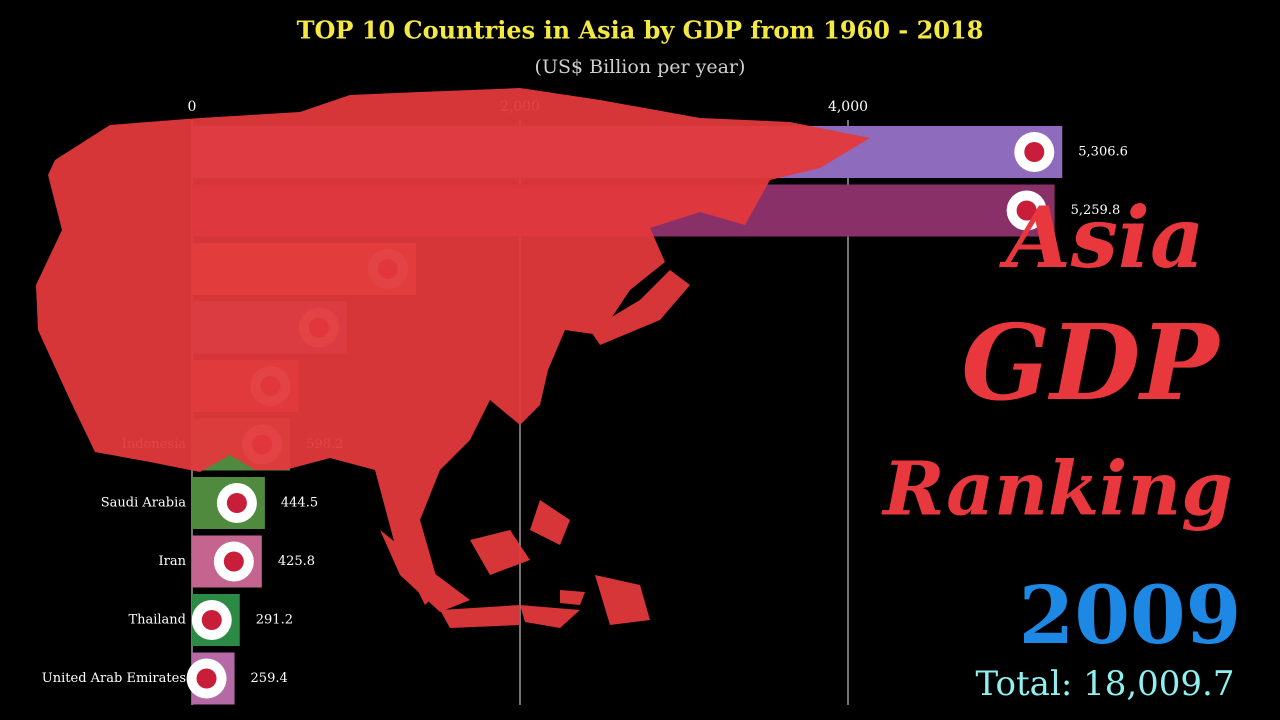 Image resolution: width=1280 pixels, height=720 pixels. Describe the element at coordinates (274, 620) in the screenshot. I see `value-label: 291.2` at that location.